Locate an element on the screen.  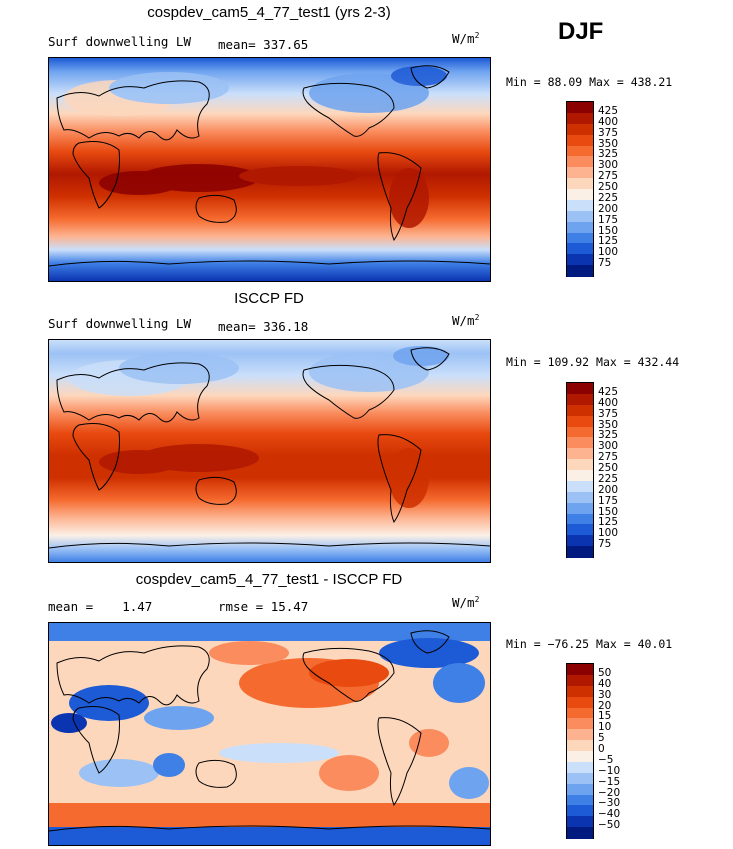
panel-1-max-label: Max = is located at coordinates (606, 82).